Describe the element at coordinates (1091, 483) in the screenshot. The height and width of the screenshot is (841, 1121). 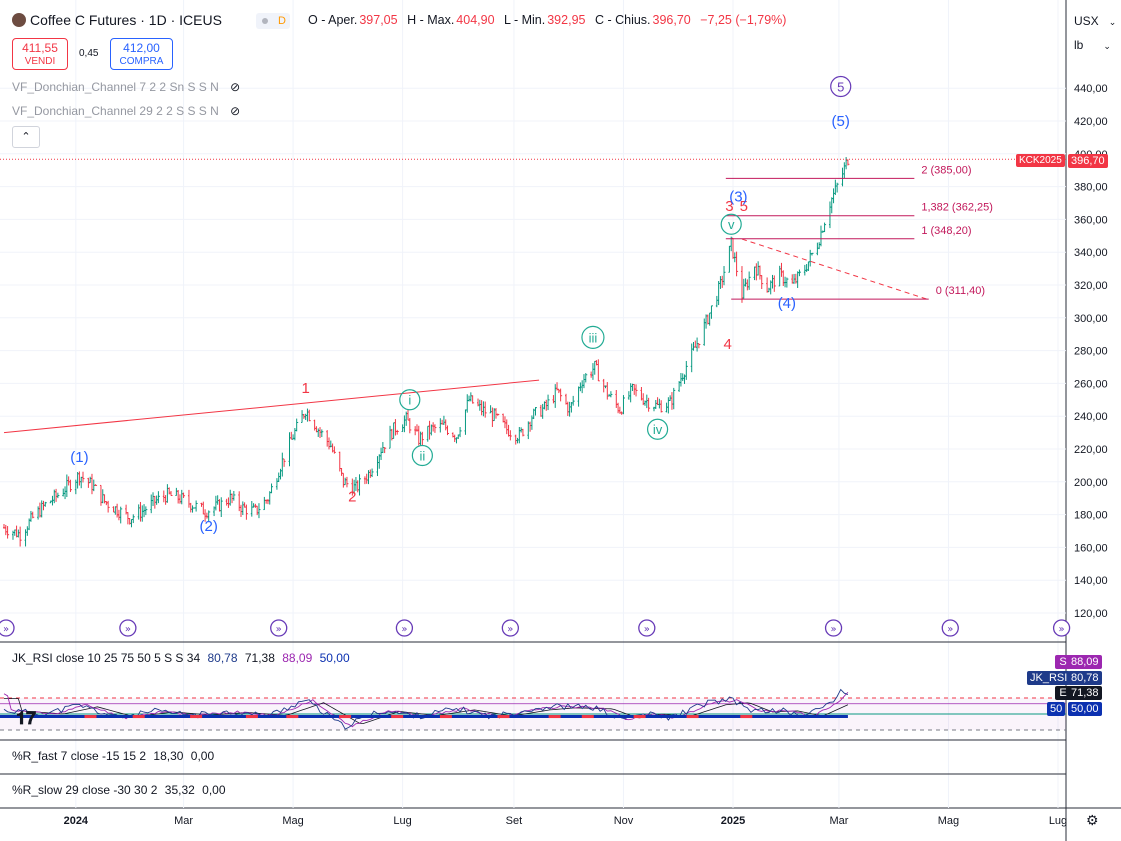
I see `y-tick-label: 200,00` at that location.